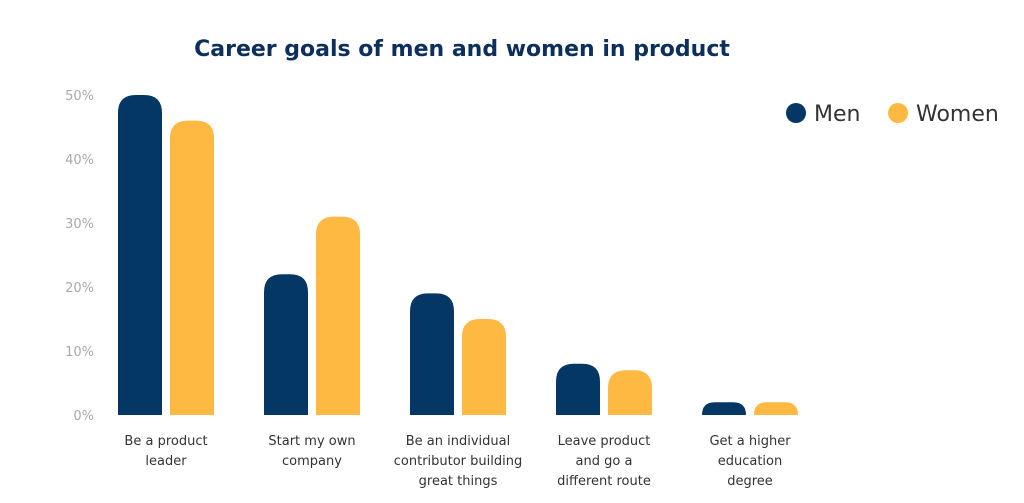 The width and height of the screenshot is (1024, 503). I want to click on x-tick-label: Be an individual, so click(458, 441).